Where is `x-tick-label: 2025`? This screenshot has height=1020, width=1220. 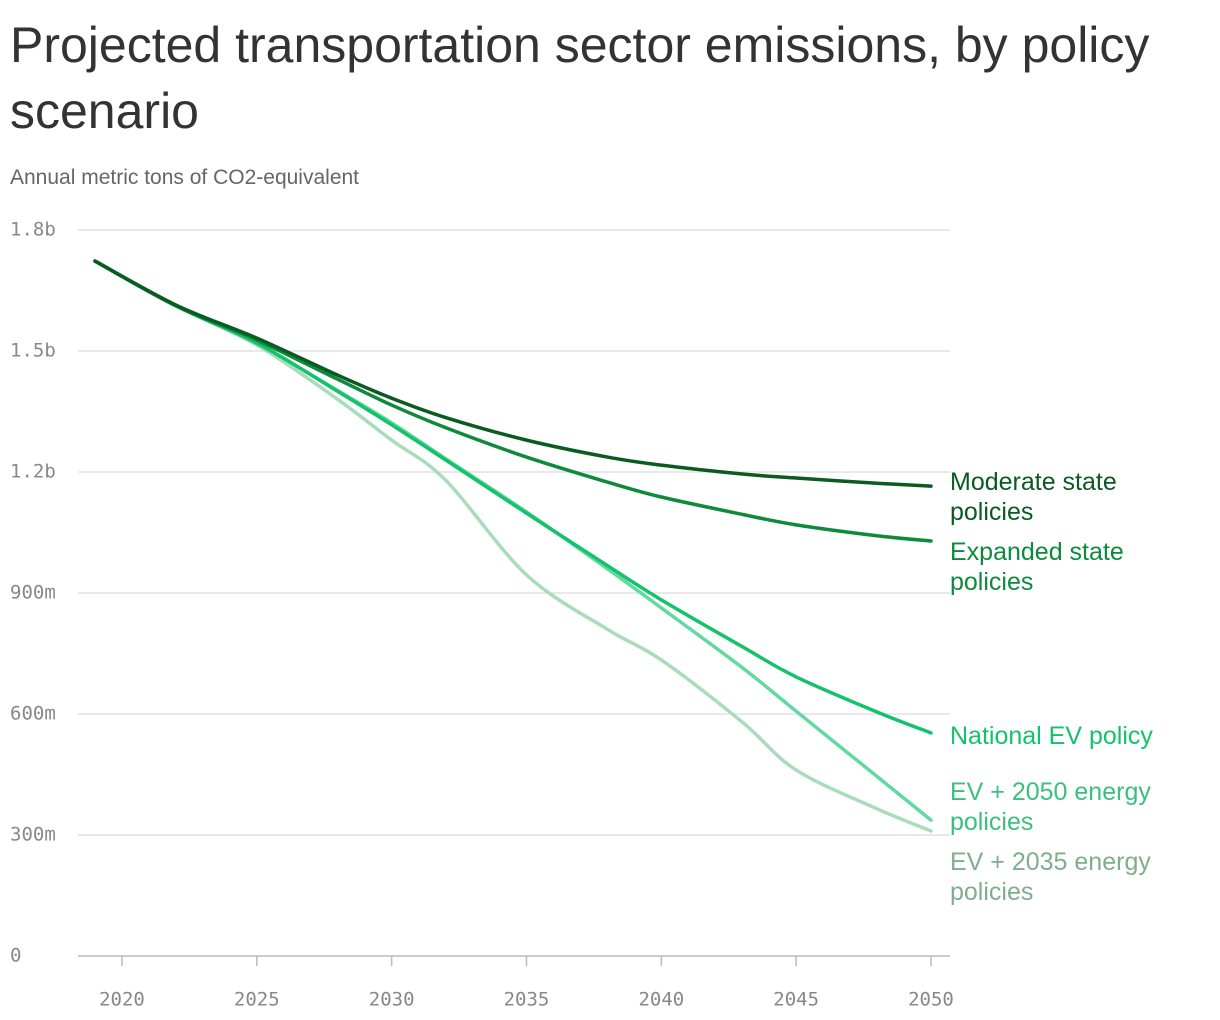
x-tick-label: 2025 is located at coordinates (257, 1000).